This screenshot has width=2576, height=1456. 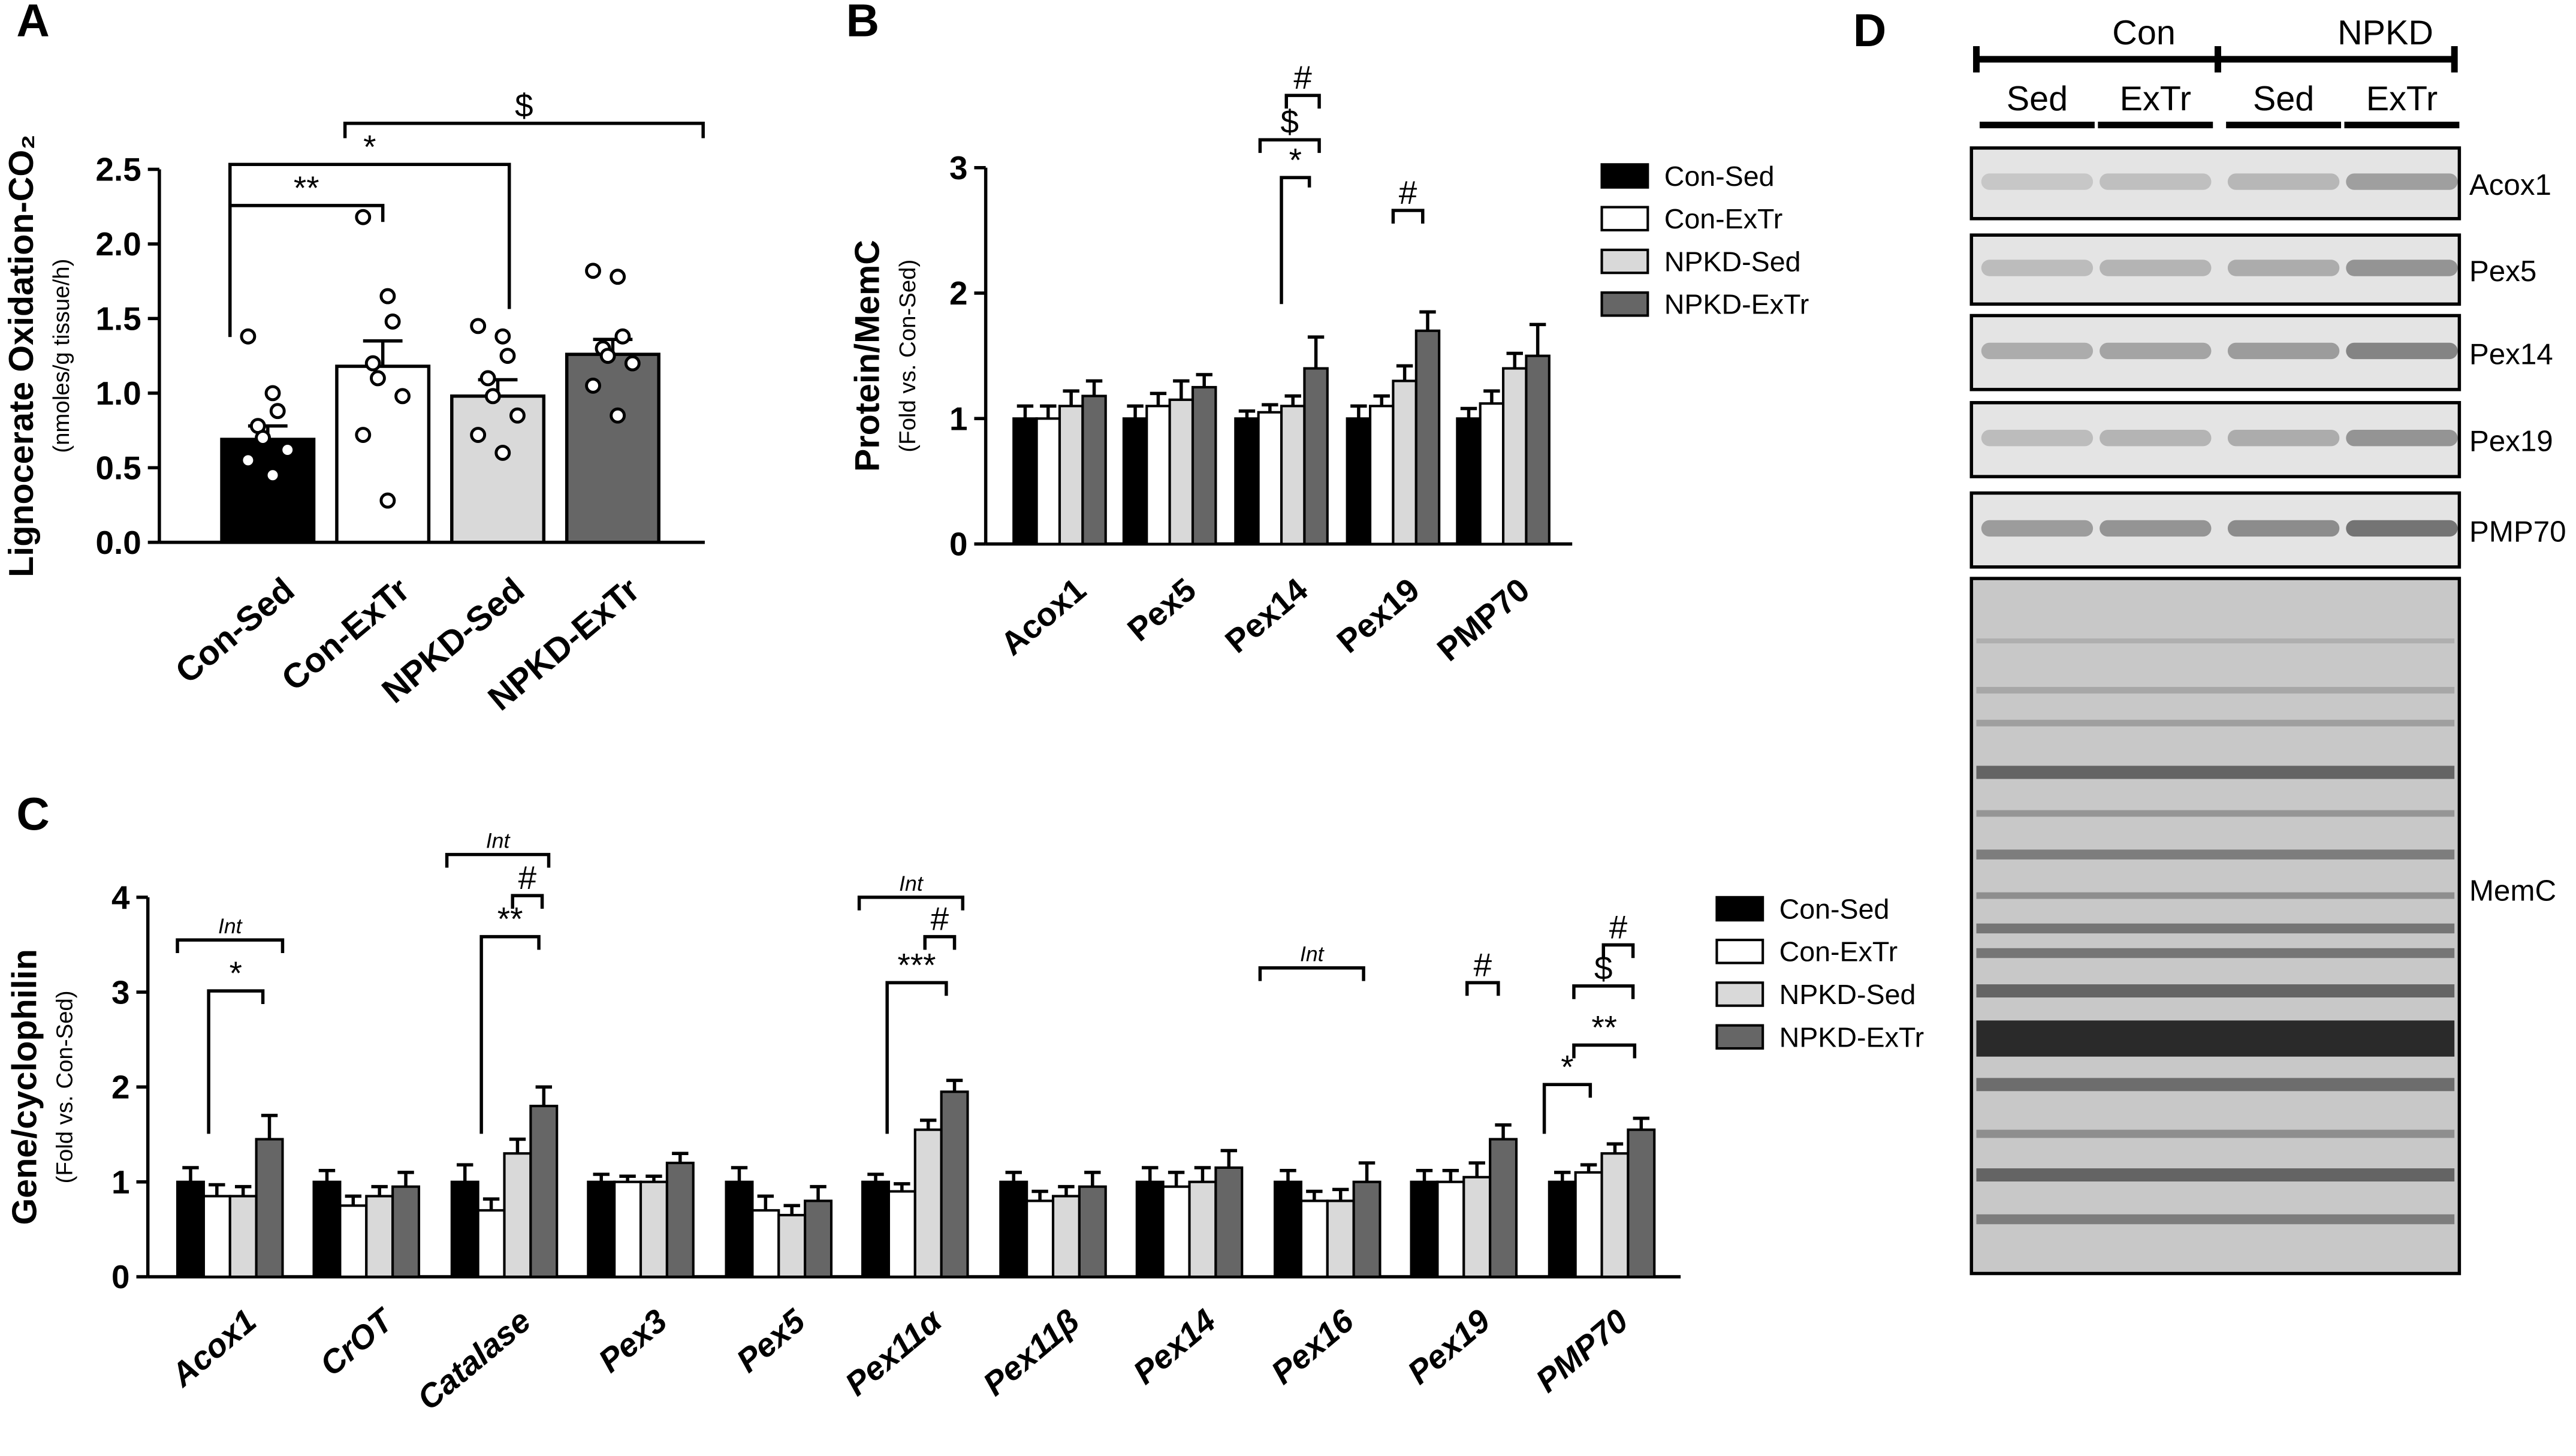 What do you see at coordinates (2502, 271) in the screenshot?
I see `band-label: Pex5` at bounding box center [2502, 271].